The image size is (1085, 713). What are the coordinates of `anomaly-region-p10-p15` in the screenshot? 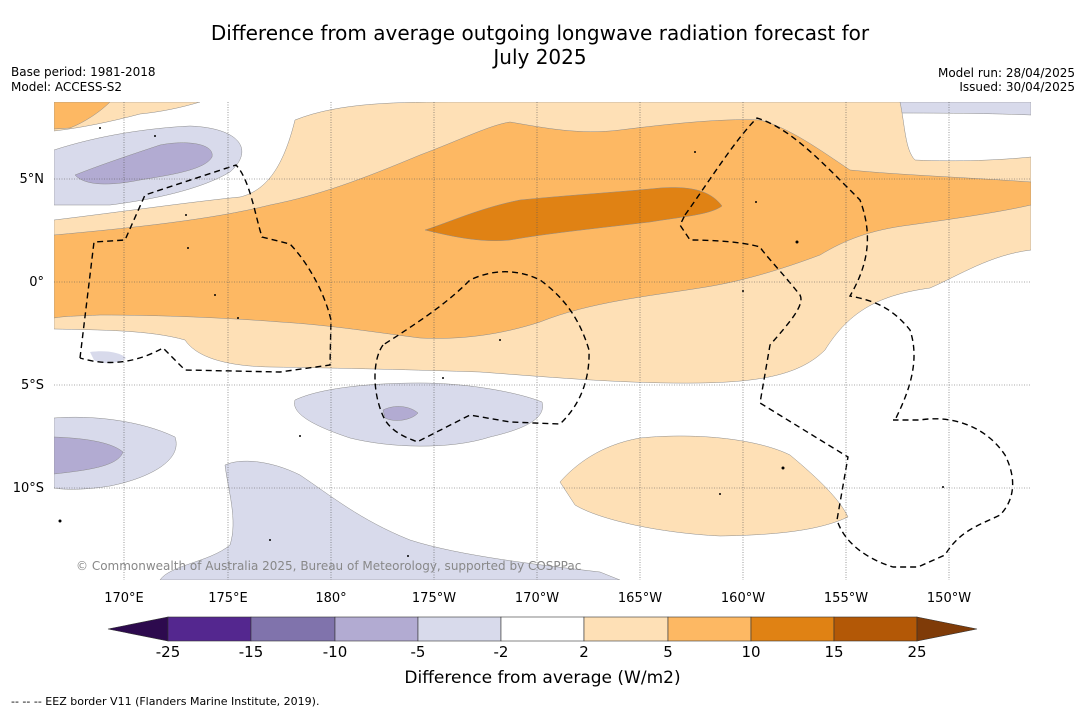 It's located at (573, 214).